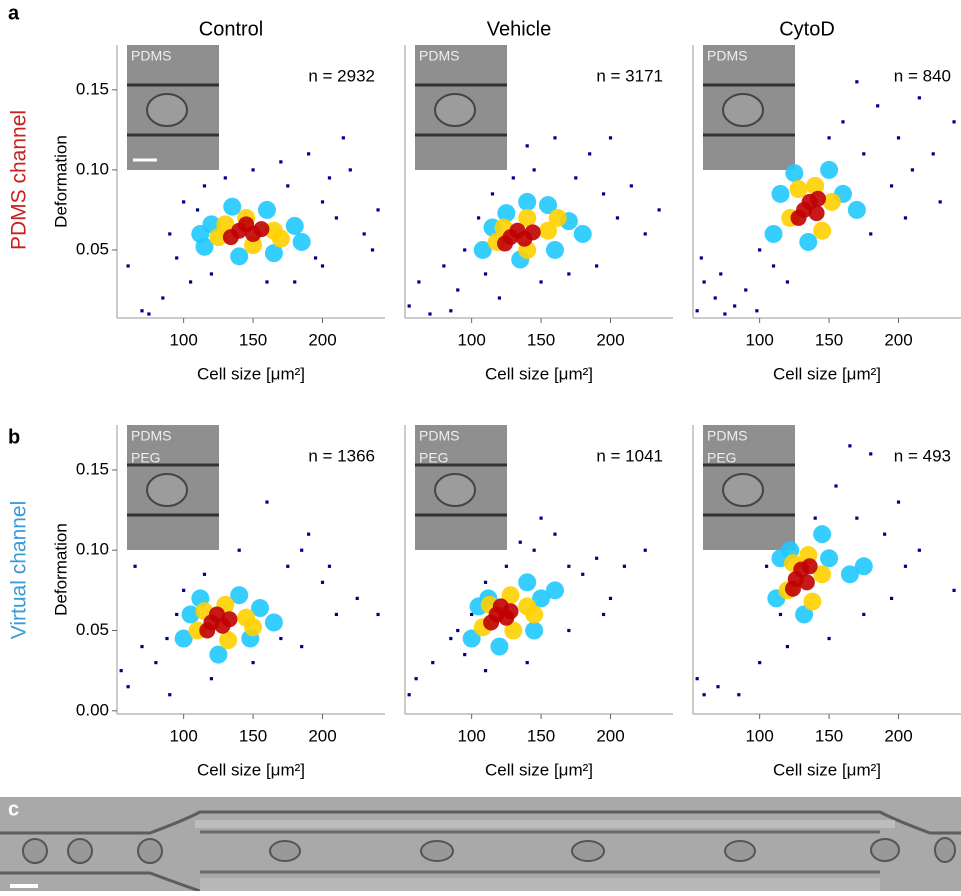 This screenshot has height=896, width=961. Describe the element at coordinates (807, 29) in the screenshot. I see `chart-title: CytoD` at that location.